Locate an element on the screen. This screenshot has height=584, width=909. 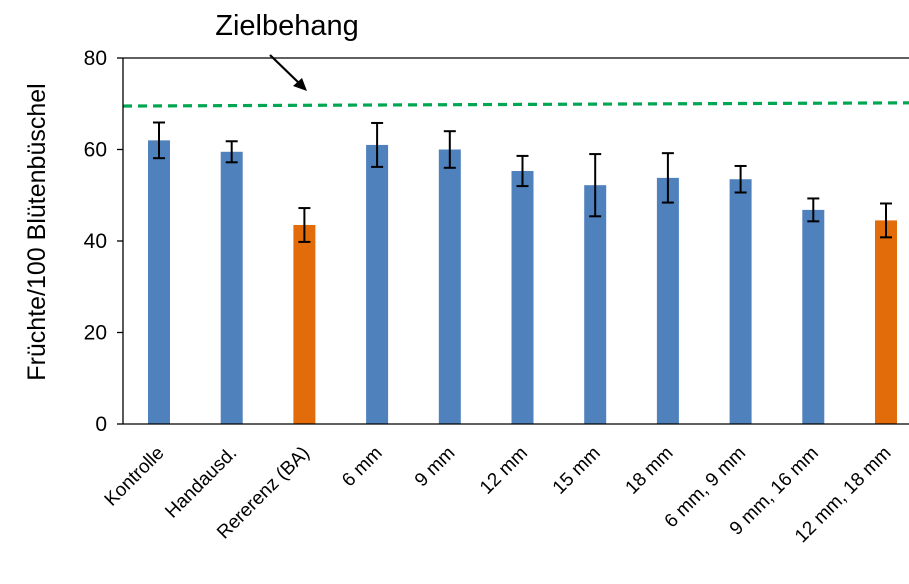
target-level-line is located at coordinates (515, 104).